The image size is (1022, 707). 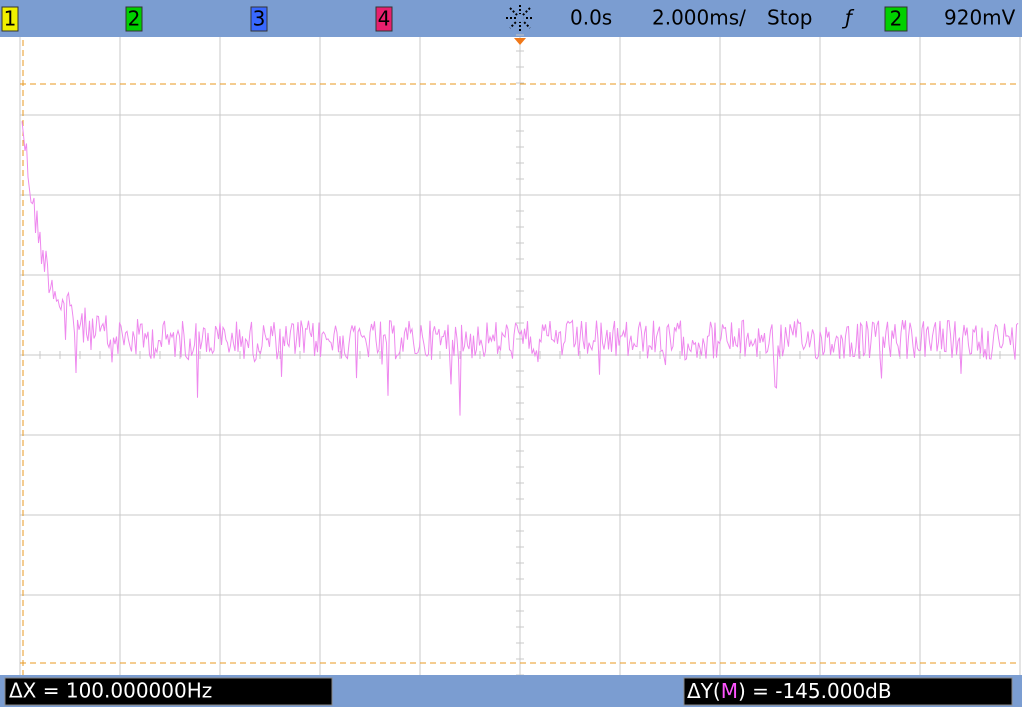 What do you see at coordinates (789, 18) in the screenshot?
I see `run-state: Stop` at bounding box center [789, 18].